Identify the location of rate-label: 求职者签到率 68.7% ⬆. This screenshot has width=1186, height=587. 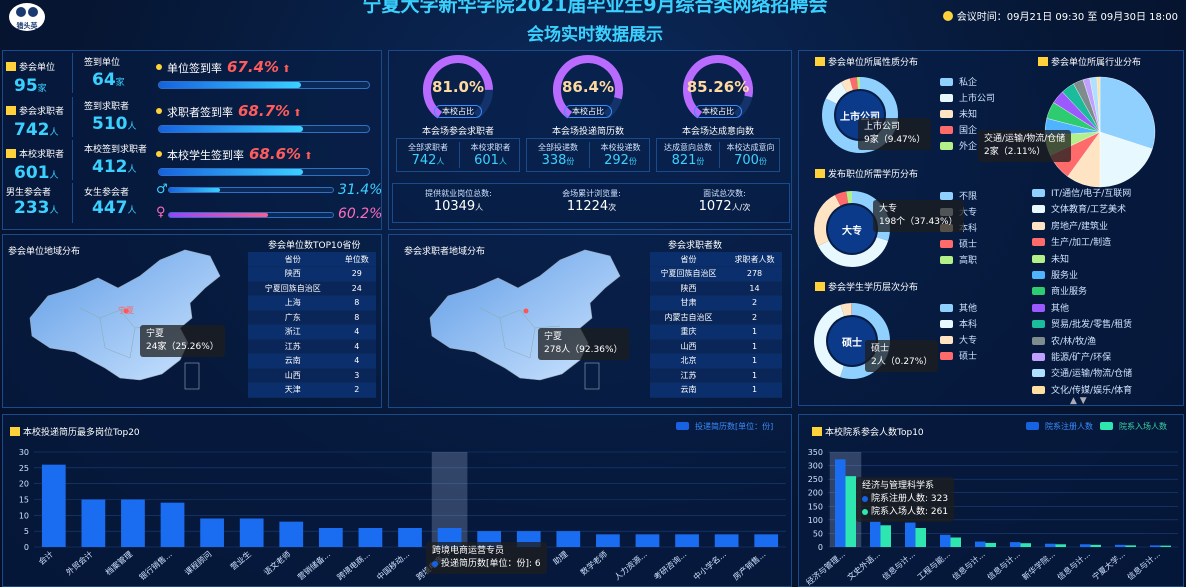
(229, 110).